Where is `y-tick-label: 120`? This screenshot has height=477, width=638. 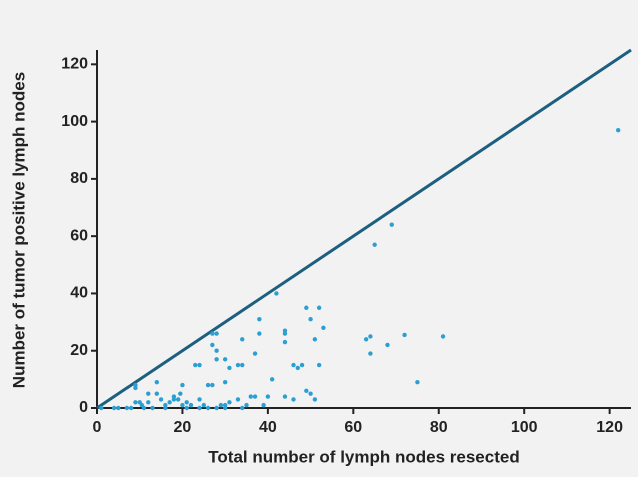
y-tick-label: 120 is located at coordinates (74, 64).